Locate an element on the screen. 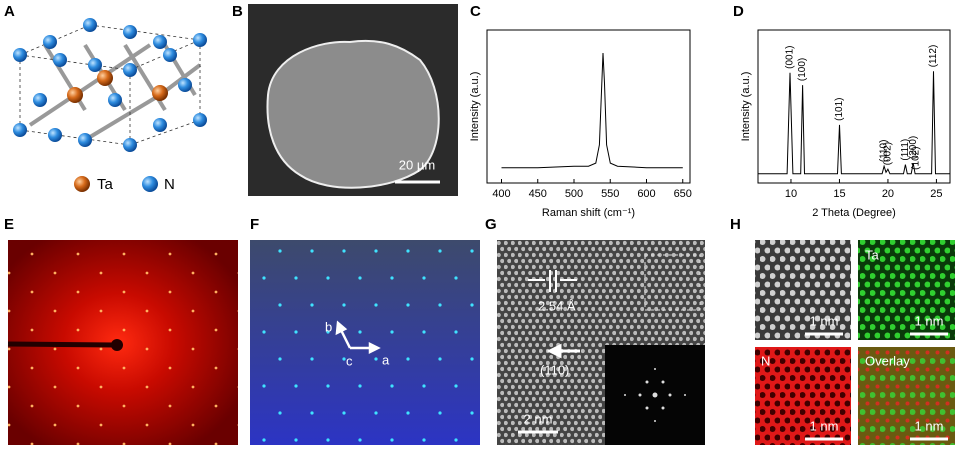 The width and height of the screenshot is (960, 449). ta-map is located at coordinates (906, 290).